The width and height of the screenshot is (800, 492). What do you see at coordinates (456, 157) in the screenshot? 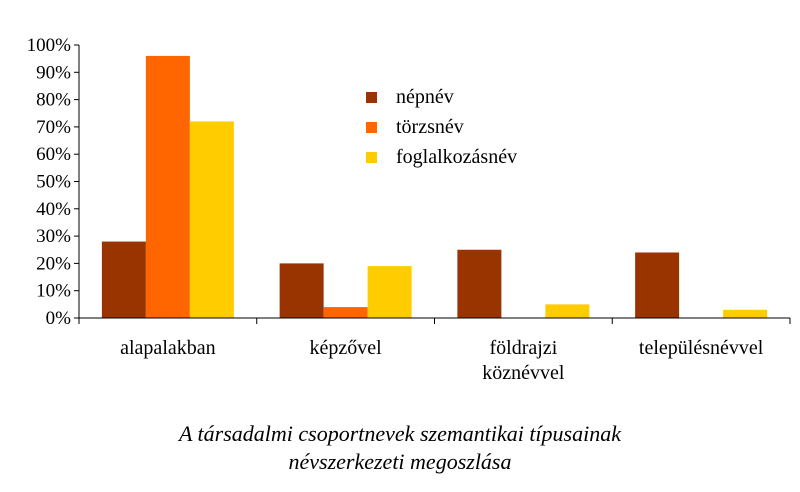
I see `legend-label: foglalkozásnév` at bounding box center [456, 157].